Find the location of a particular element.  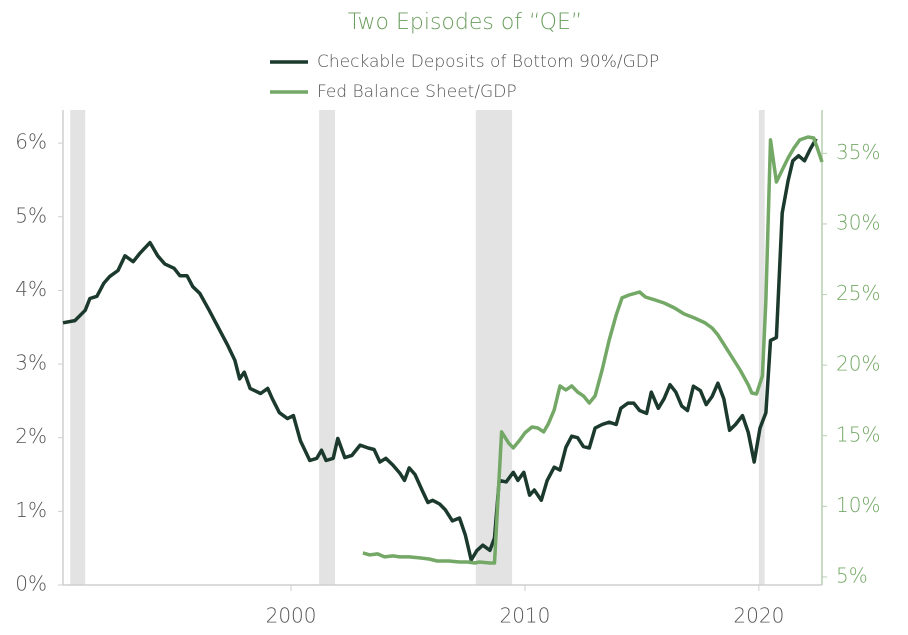

y-tick-label: 0% is located at coordinates (31, 584).